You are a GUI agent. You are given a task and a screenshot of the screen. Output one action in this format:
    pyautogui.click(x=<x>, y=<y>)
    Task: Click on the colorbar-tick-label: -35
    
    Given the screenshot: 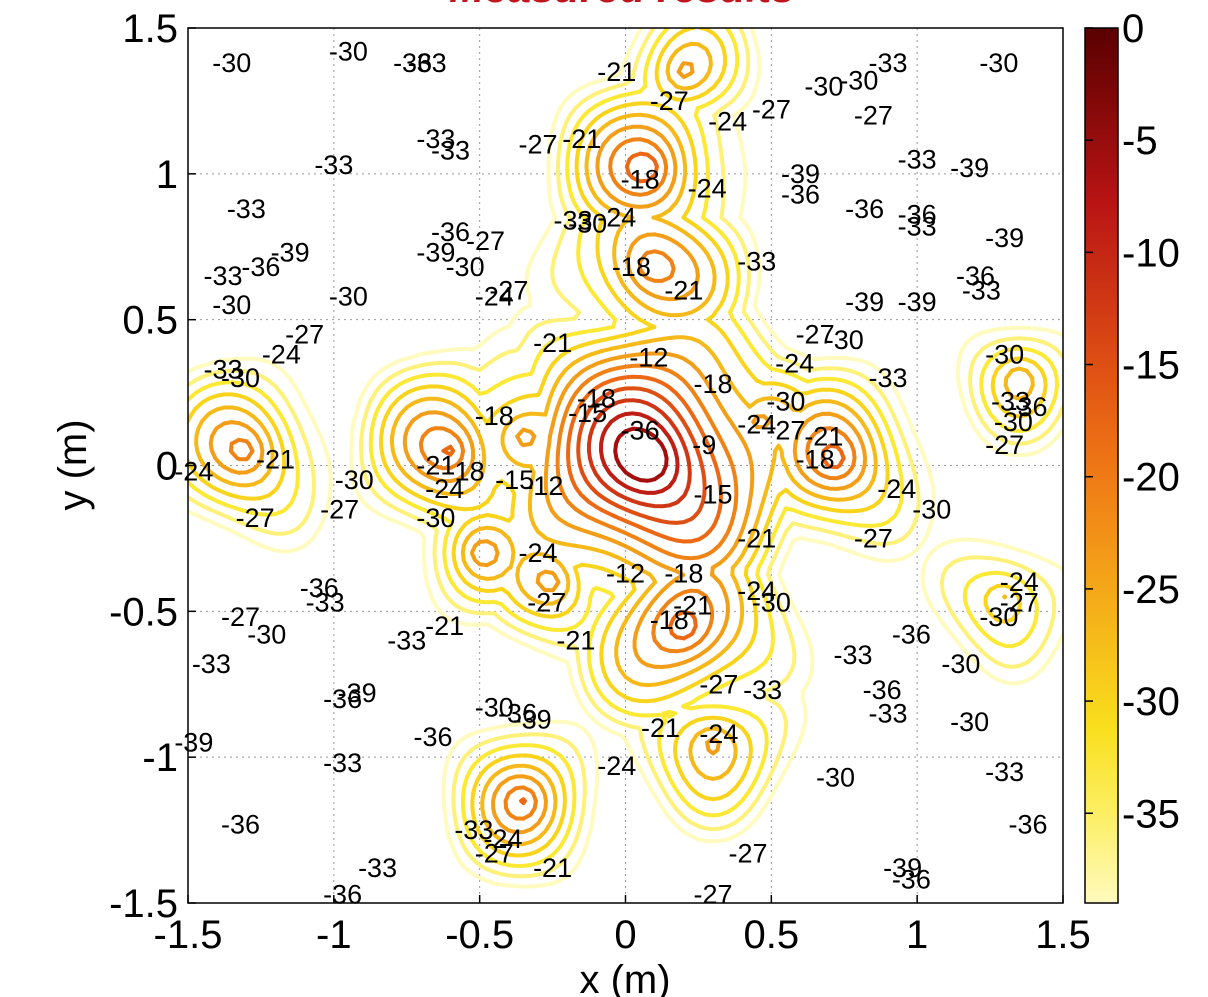 What is the action you would take?
    pyautogui.click(x=1151, y=814)
    